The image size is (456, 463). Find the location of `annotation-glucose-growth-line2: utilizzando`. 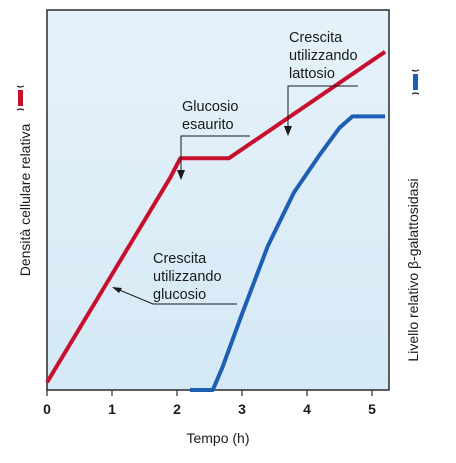

annotation-glucose-growth-line2: utilizzando is located at coordinates (187, 277).